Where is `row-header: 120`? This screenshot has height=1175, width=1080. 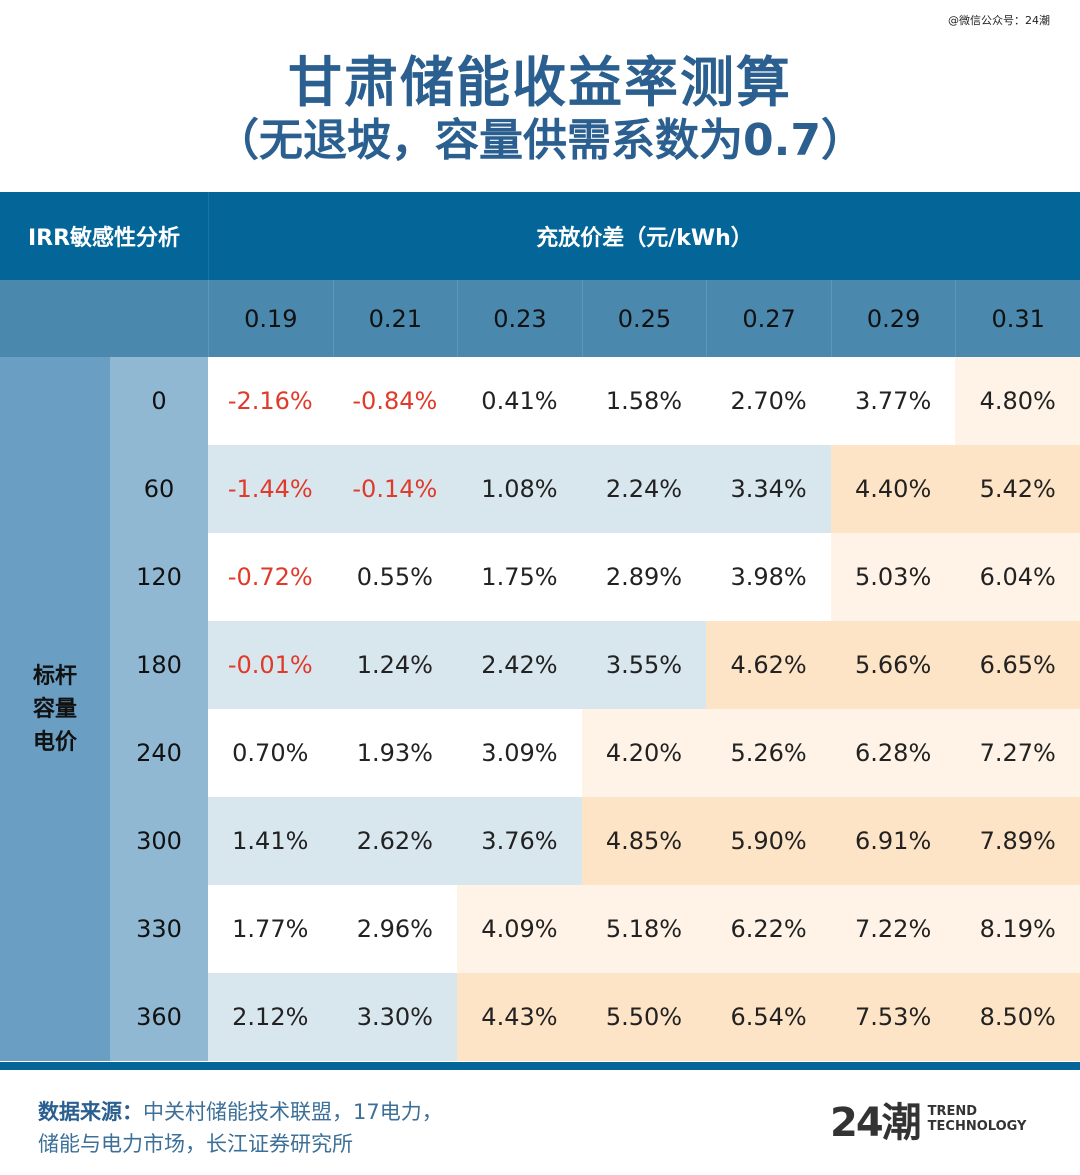
row-header: 120 is located at coordinates (159, 577).